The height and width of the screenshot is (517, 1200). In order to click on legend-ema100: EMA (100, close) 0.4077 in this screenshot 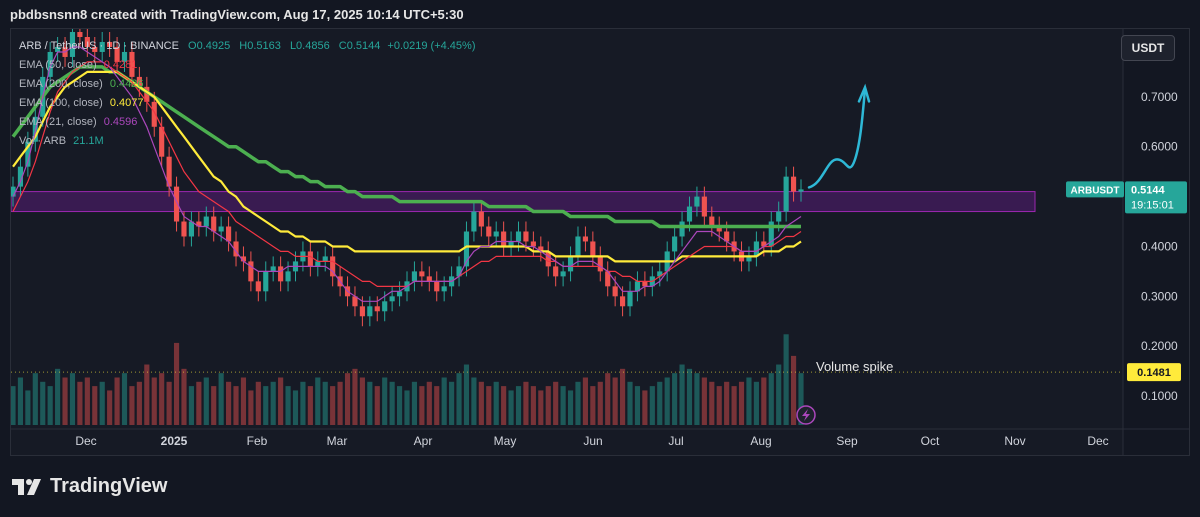, I will do `click(247, 103)`.